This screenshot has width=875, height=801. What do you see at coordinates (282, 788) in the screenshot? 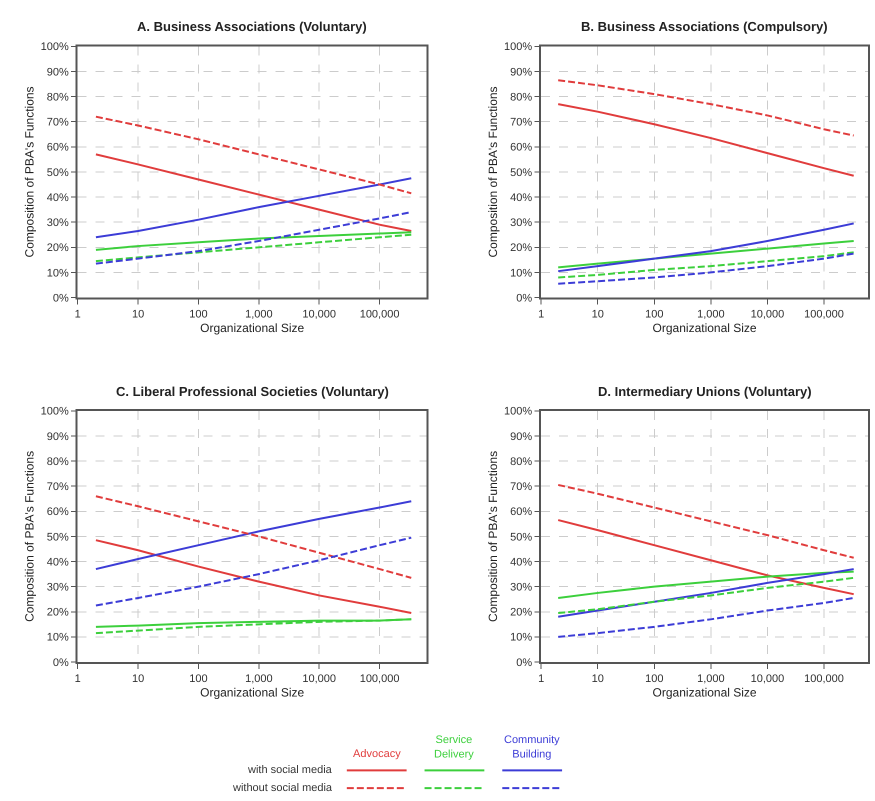
I see `text: without social media` at bounding box center [282, 788].